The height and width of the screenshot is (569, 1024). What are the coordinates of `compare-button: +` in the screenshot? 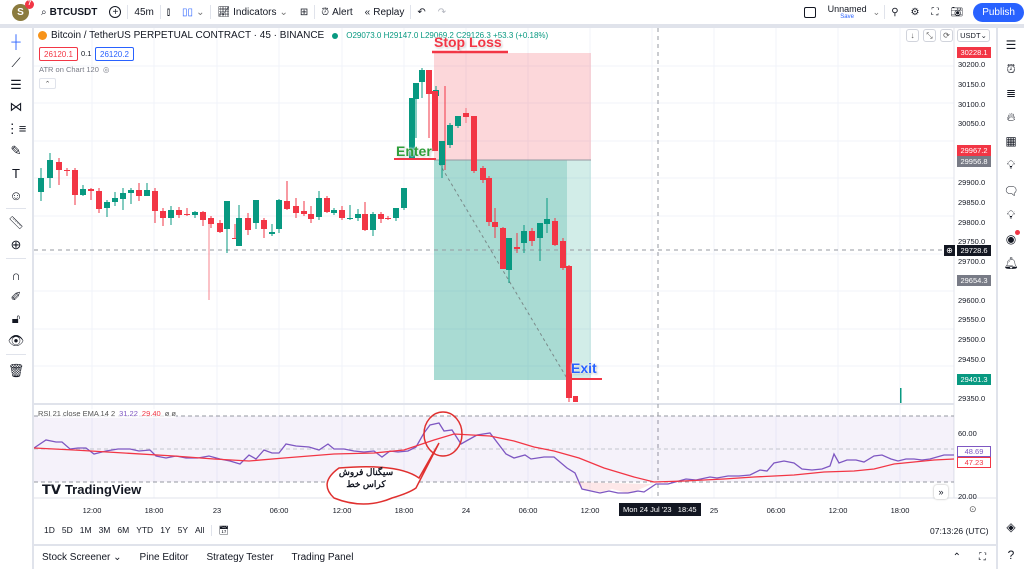 It's located at (115, 12).